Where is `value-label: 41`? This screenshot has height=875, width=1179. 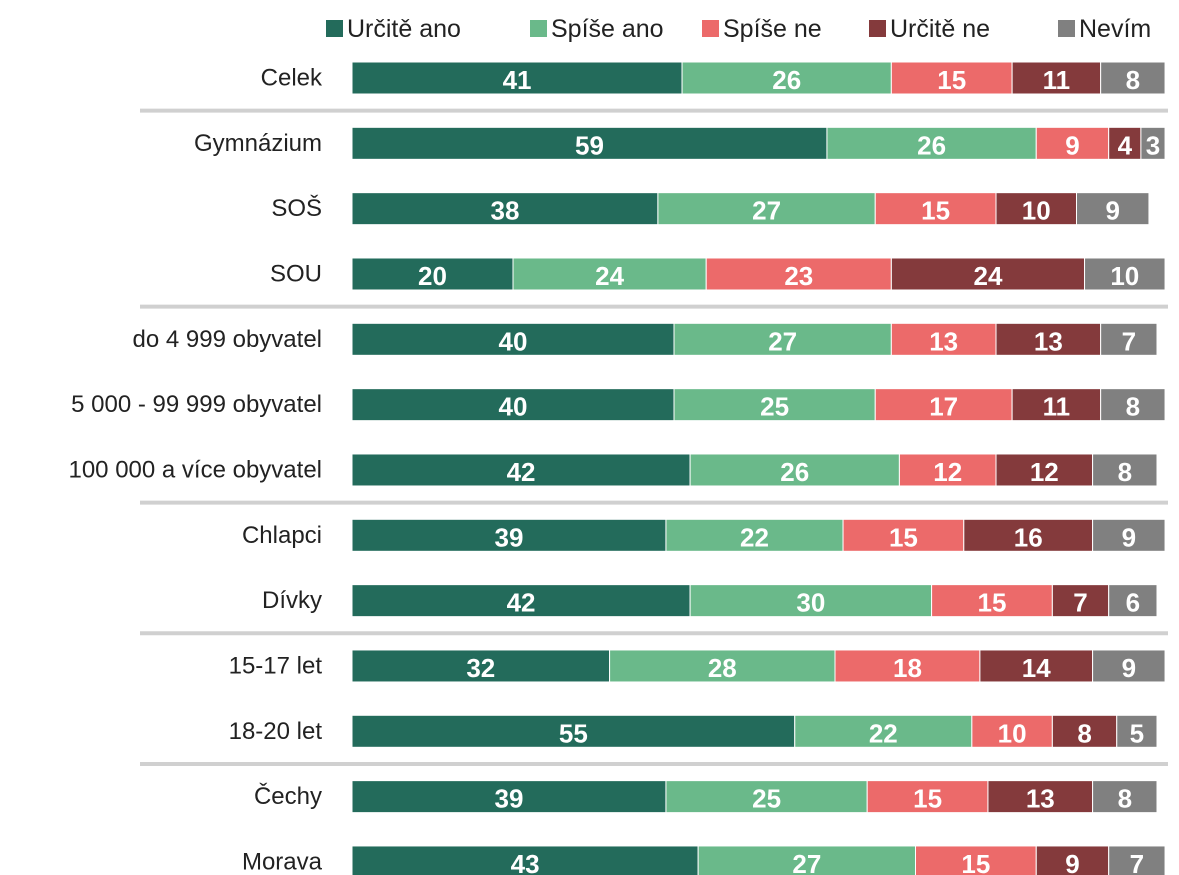 value-label: 41 is located at coordinates (517, 80).